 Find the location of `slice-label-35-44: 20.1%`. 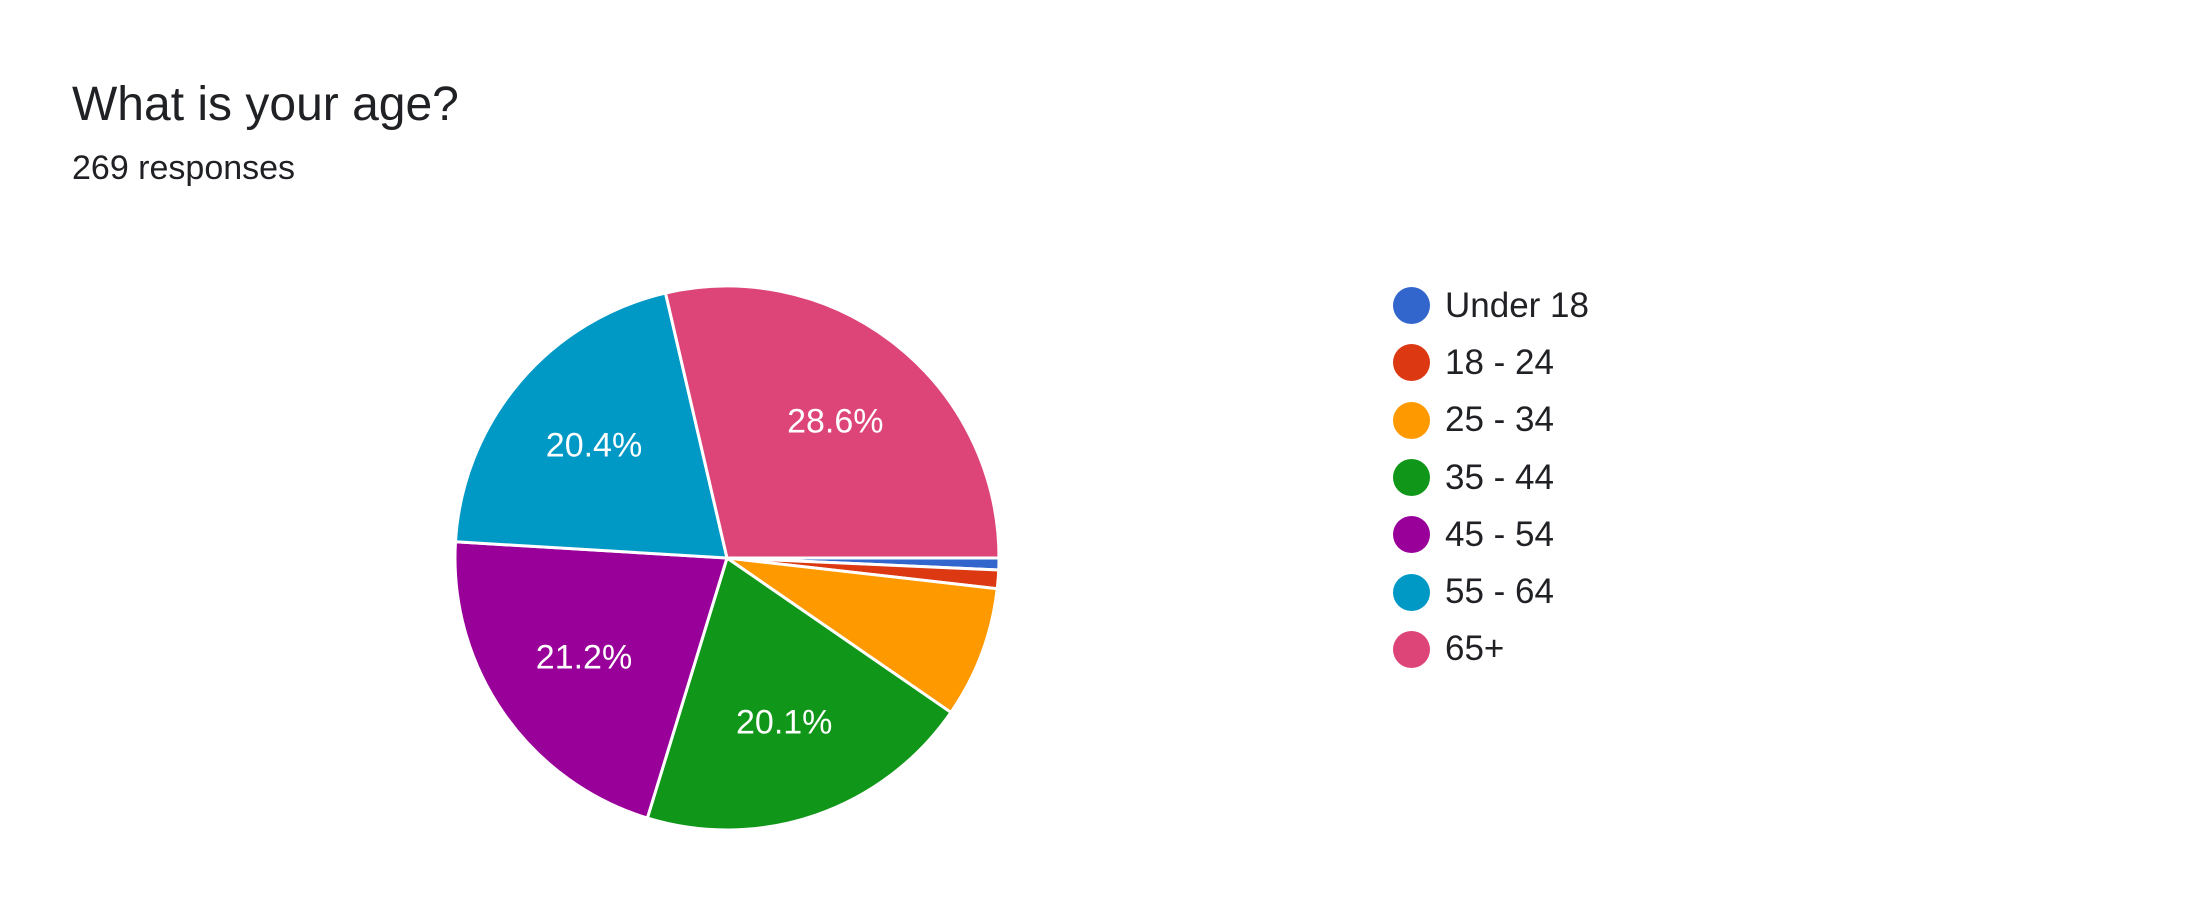

slice-label-35-44: 20.1% is located at coordinates (784, 722).